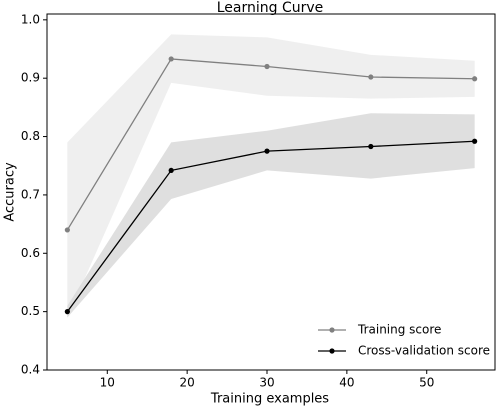 This screenshot has width=500, height=409. I want to click on x-tick-label: 50, so click(426, 383).